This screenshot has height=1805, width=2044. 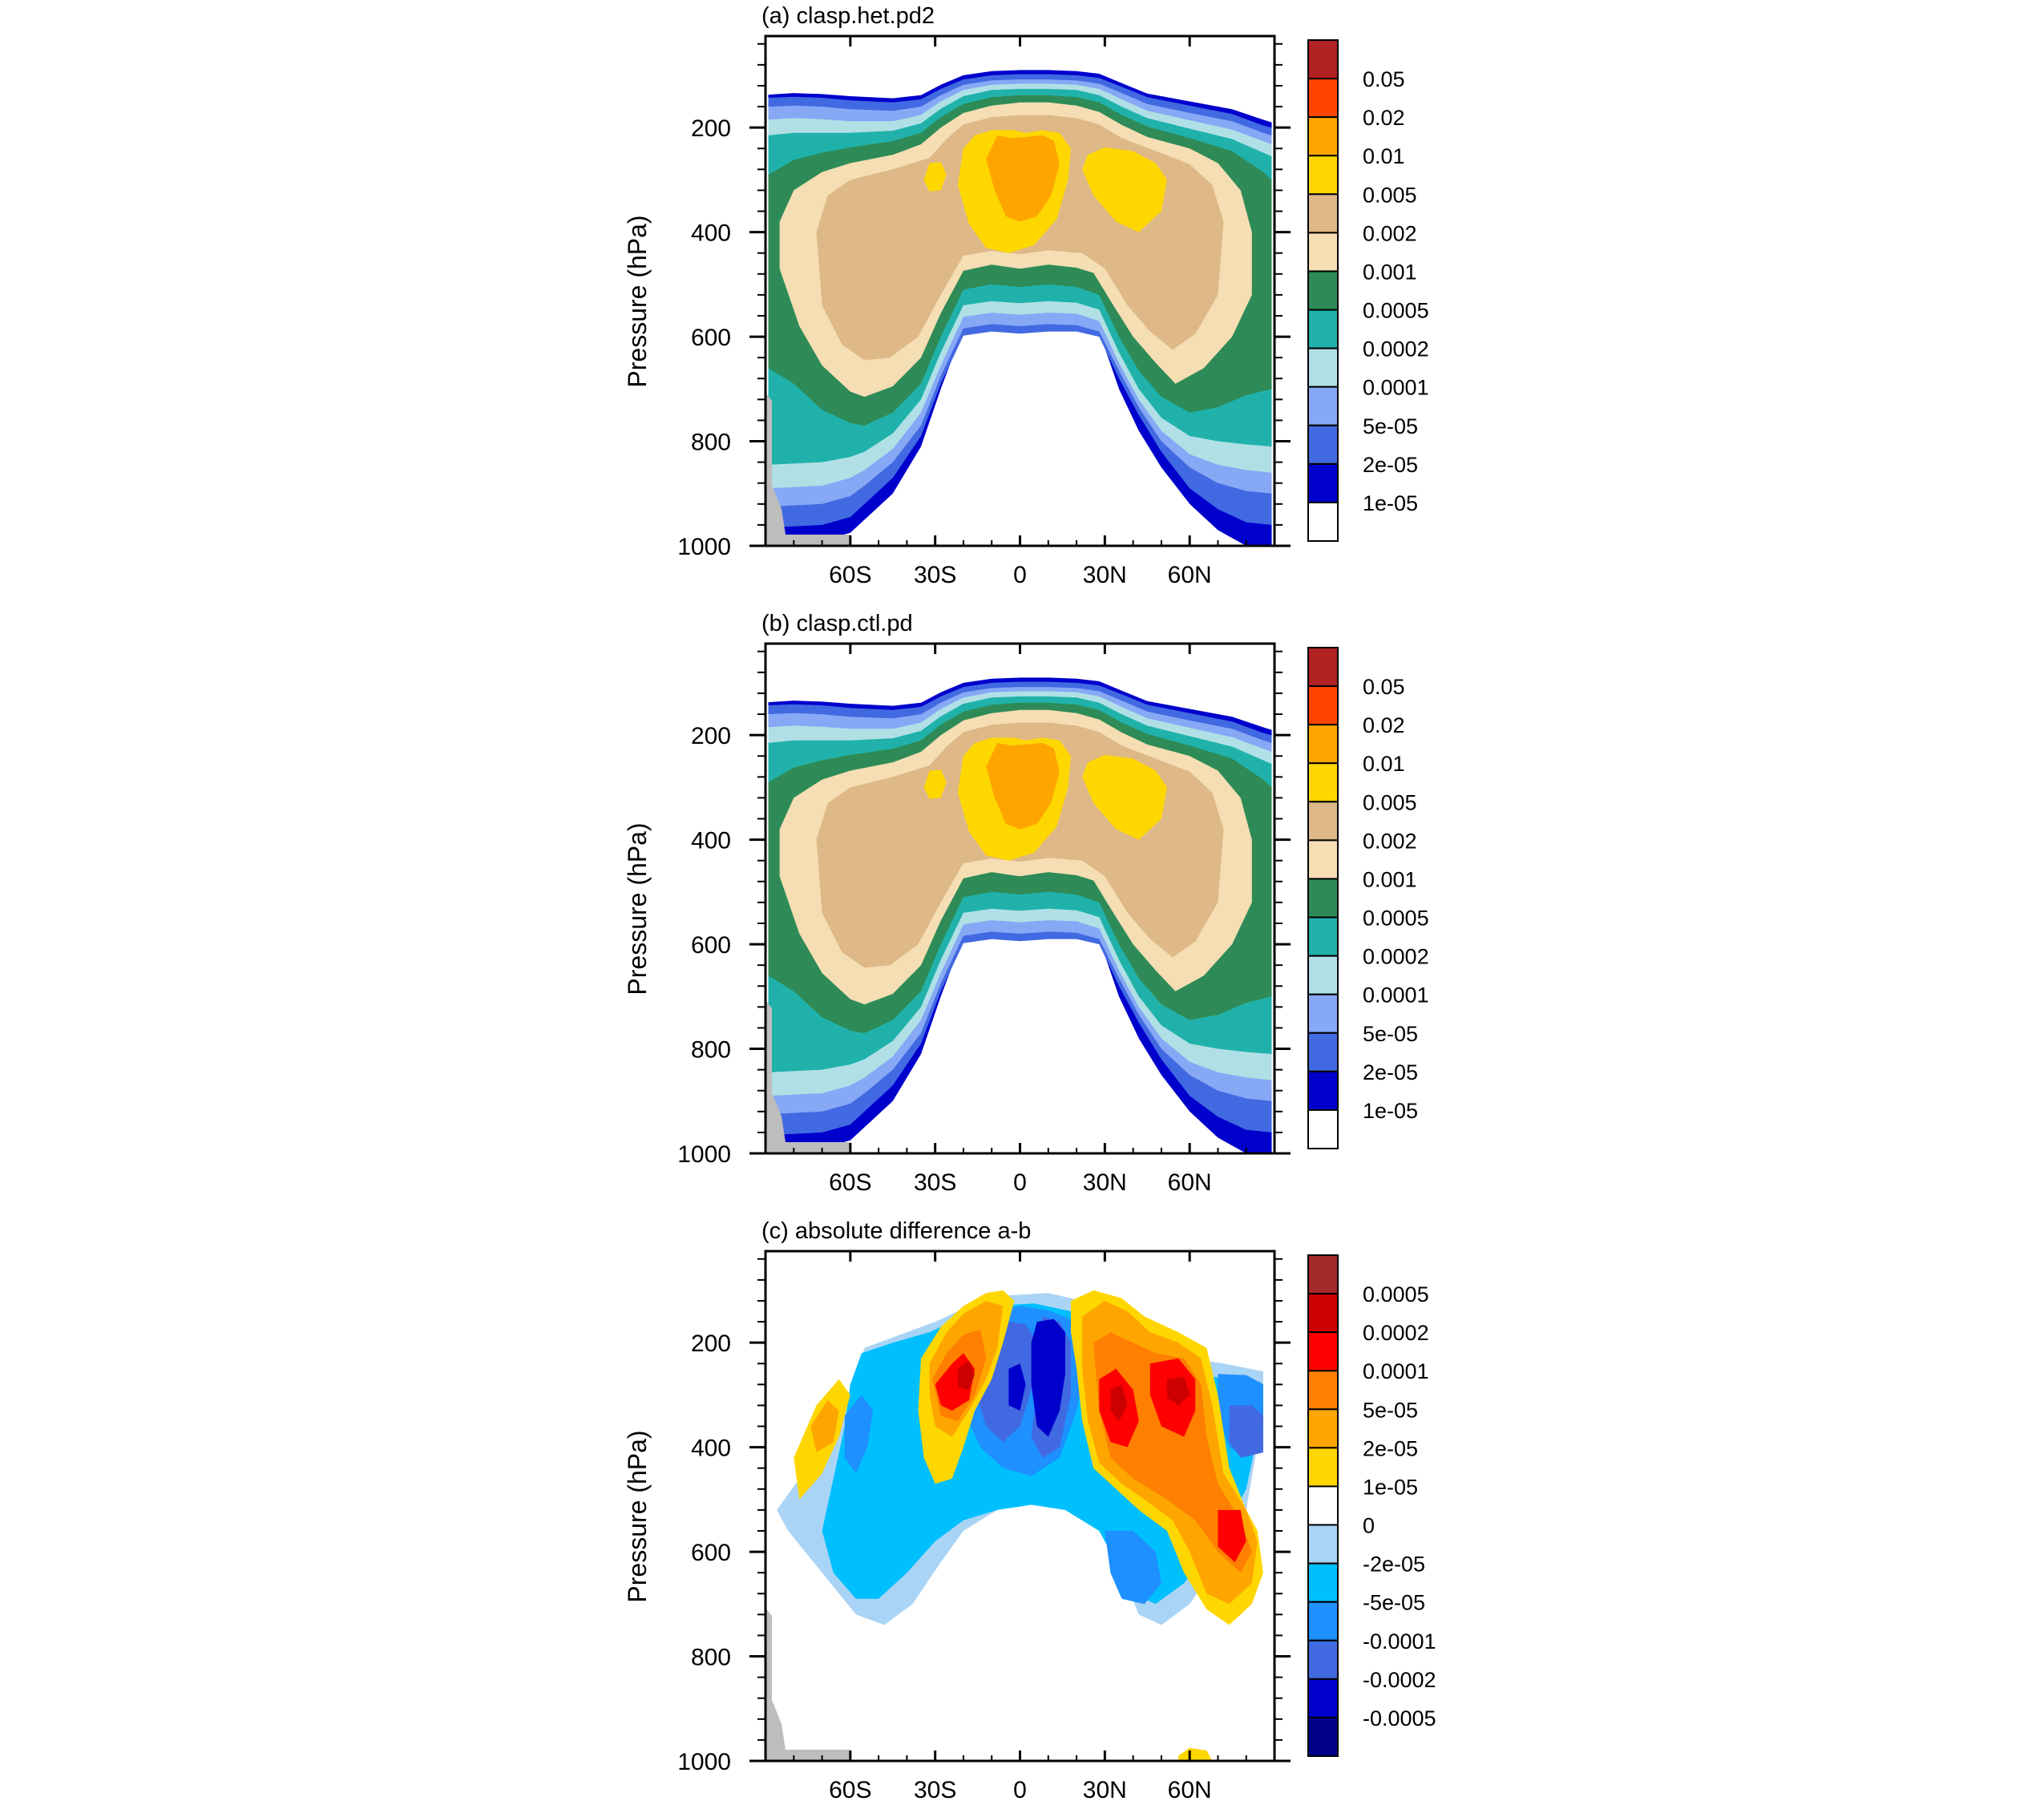 What do you see at coordinates (1190, 575) in the screenshot?
I see `x-tick-label: 60N` at bounding box center [1190, 575].